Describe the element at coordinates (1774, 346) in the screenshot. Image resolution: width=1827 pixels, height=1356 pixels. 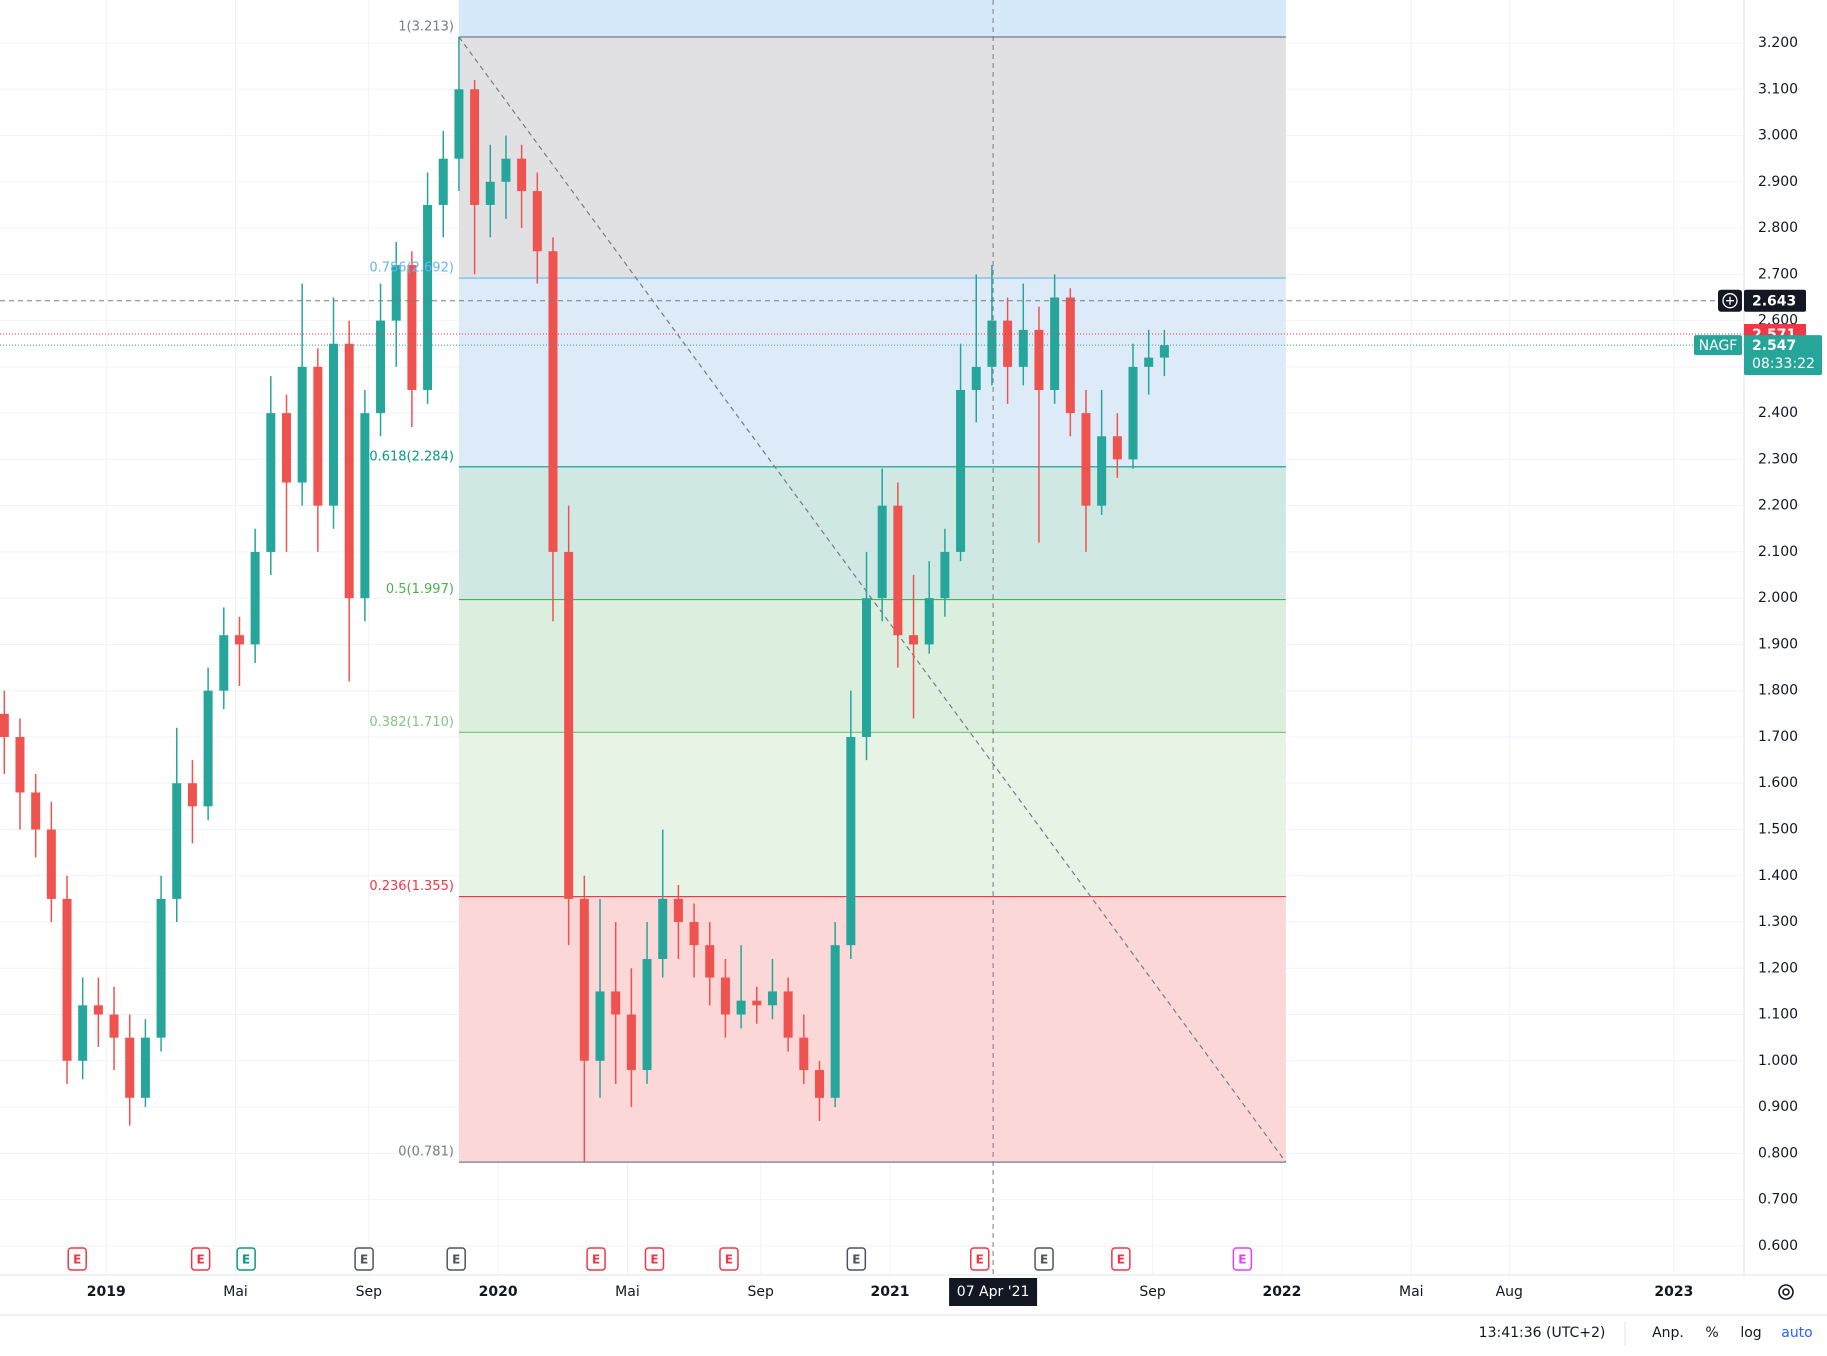
I see `last-price-label: 2.547` at that location.